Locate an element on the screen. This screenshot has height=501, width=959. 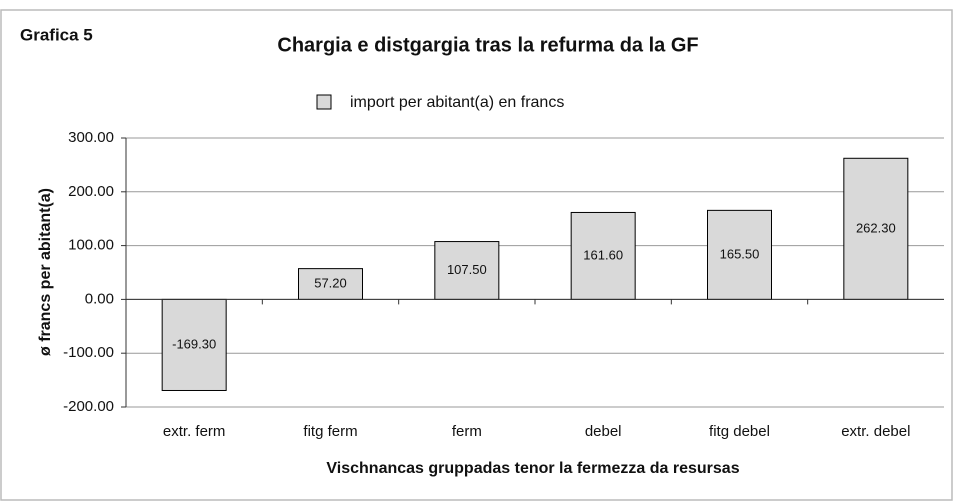
legend-label: import per abitant(a) en francs is located at coordinates (457, 102).